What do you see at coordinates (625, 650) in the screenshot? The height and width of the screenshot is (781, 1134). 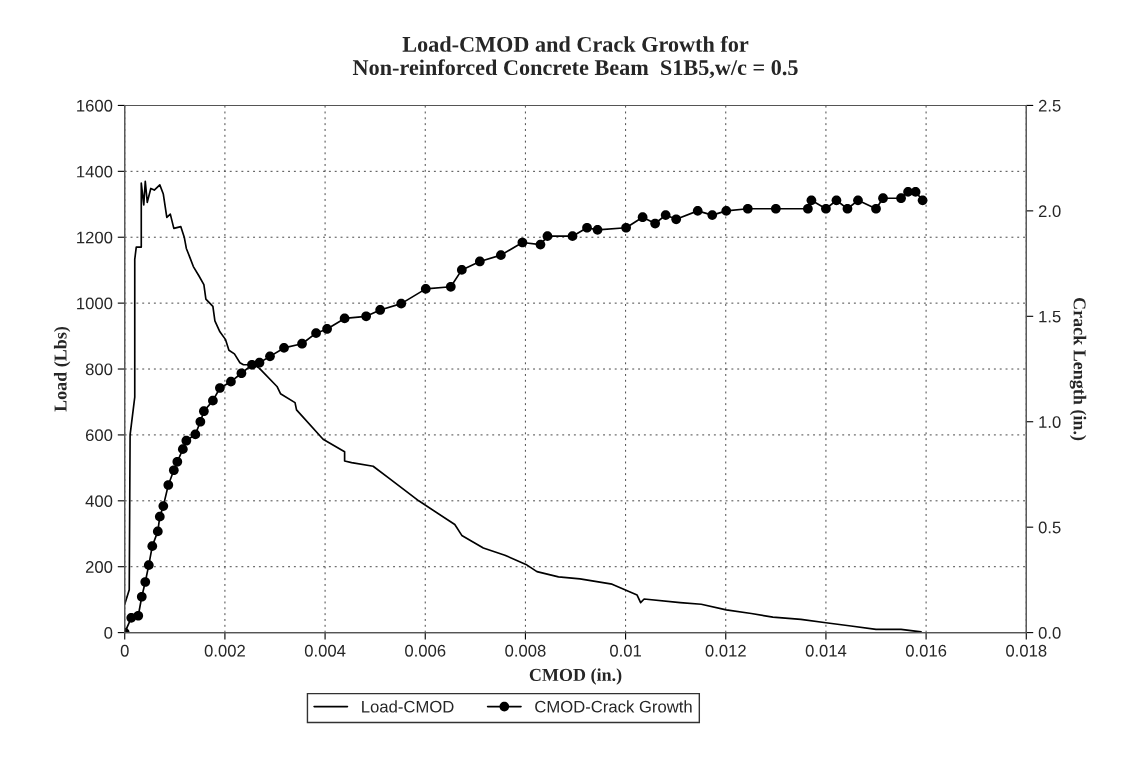 I see `x-tick-label: 0.01` at bounding box center [625, 650].